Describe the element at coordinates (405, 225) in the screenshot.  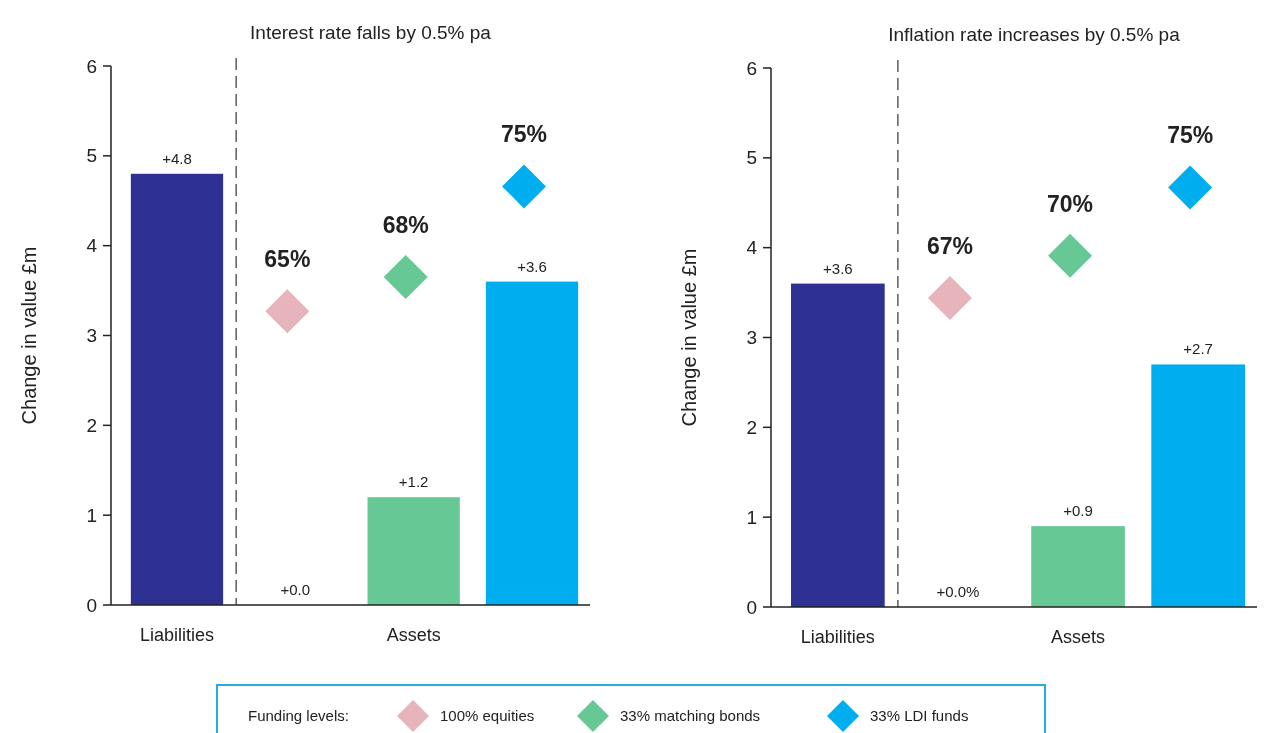
I see `annotation: 68%` at that location.